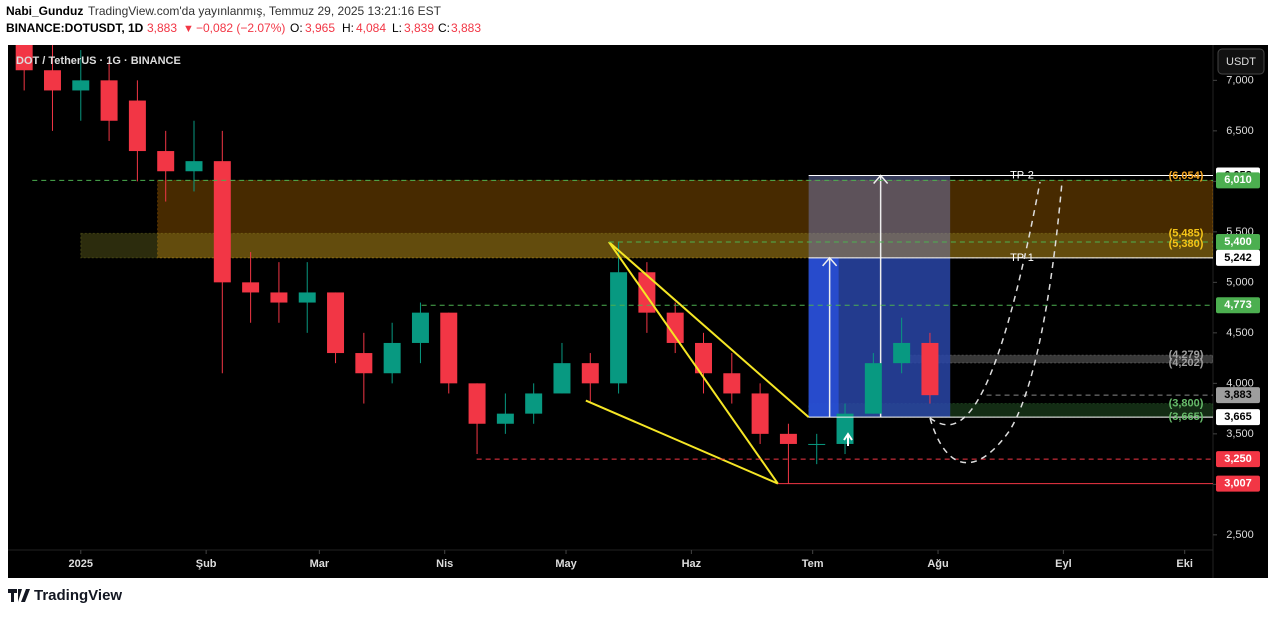 This screenshot has height=620, width=1275. Describe the element at coordinates (1186, 417) in the screenshot. I see `price-note: (3,665)` at that location.